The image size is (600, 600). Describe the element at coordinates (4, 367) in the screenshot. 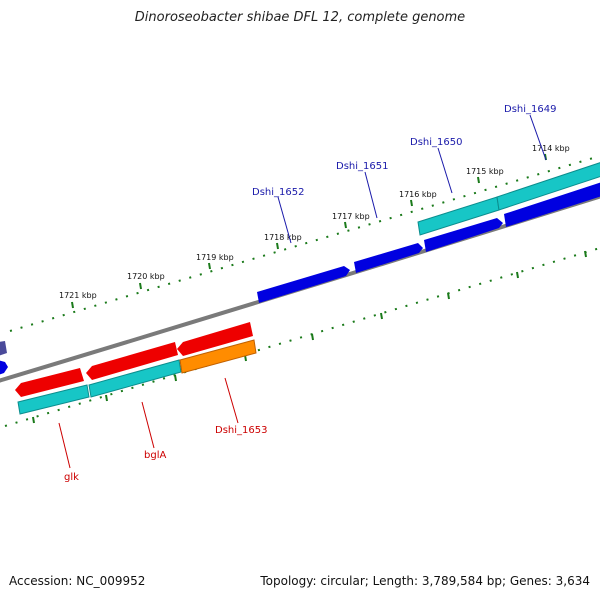

I see `cds-left-blue` at that location.